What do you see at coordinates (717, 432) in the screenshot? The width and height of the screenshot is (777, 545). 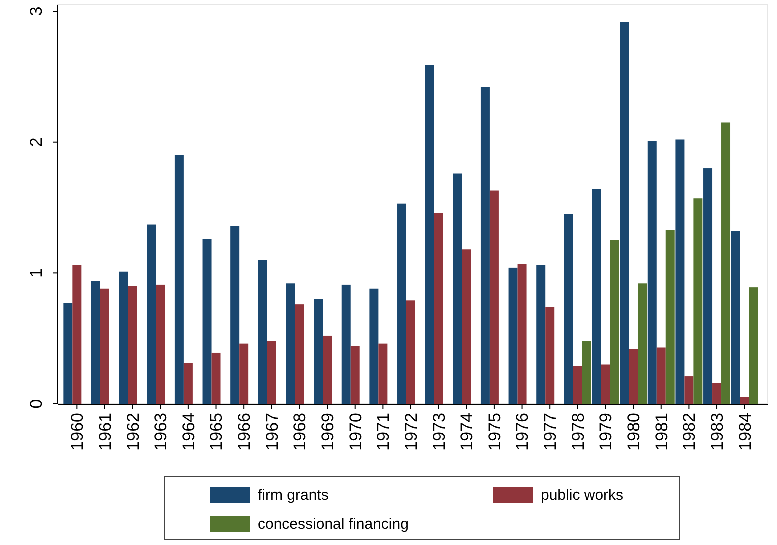 I see `x-tick-label: 1983` at bounding box center [717, 432].